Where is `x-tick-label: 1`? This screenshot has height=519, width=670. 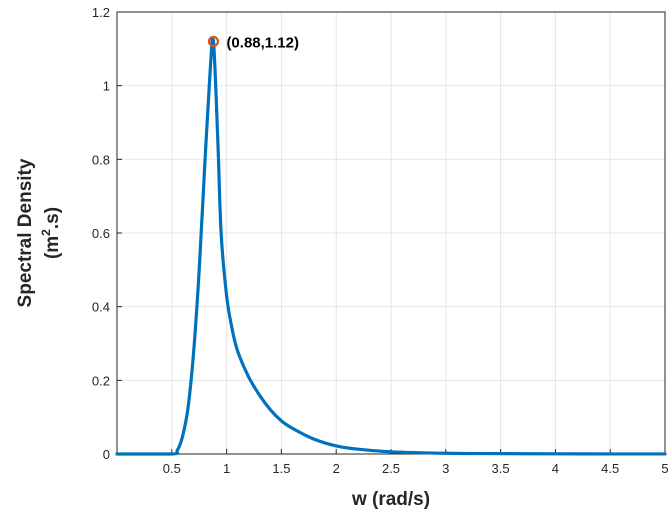
x-tick-label: 1 is located at coordinates (226, 468).